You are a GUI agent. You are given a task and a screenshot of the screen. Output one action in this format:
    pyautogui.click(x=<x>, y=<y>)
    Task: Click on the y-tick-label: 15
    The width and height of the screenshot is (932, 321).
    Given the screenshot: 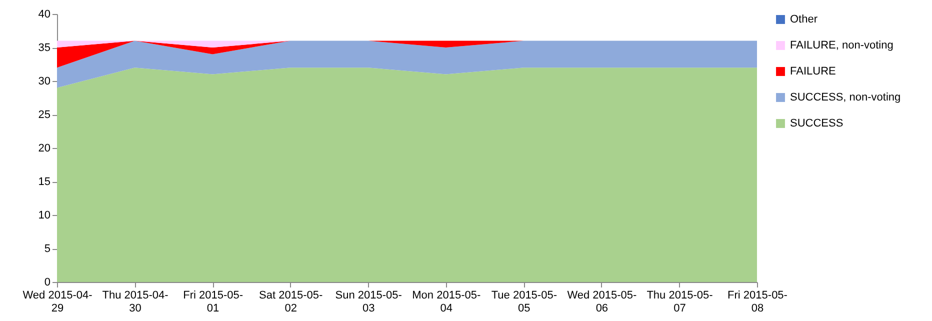 What is the action you would take?
    pyautogui.click(x=44, y=182)
    